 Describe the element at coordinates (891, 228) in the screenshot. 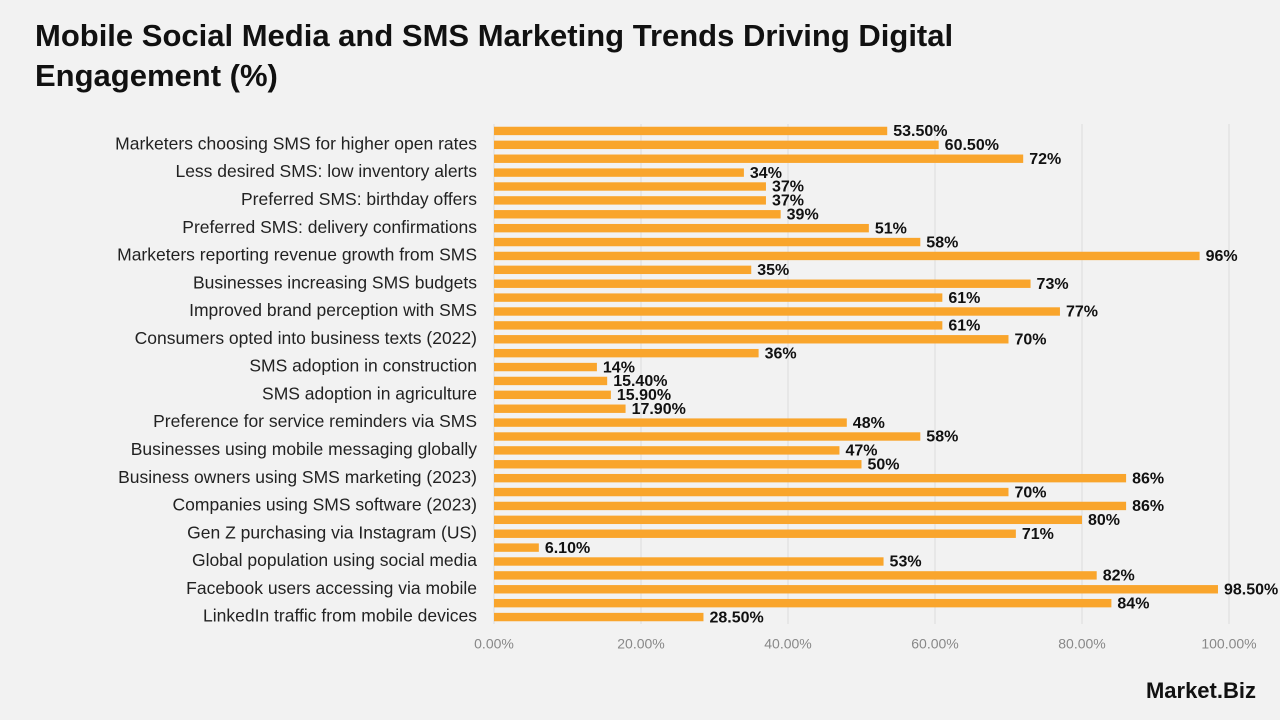

I see `value-label: 51%` at that location.